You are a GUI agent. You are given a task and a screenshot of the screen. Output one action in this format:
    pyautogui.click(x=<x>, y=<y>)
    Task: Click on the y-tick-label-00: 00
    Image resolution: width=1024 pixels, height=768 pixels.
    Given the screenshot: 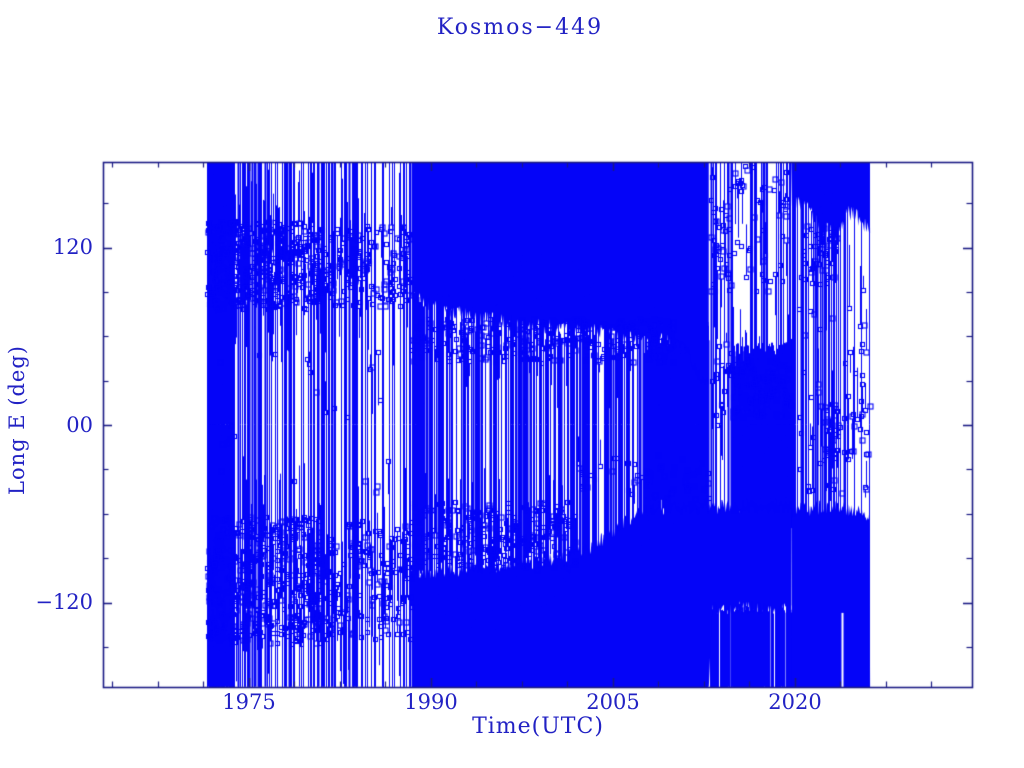 What is the action you would take?
    pyautogui.click(x=79, y=425)
    